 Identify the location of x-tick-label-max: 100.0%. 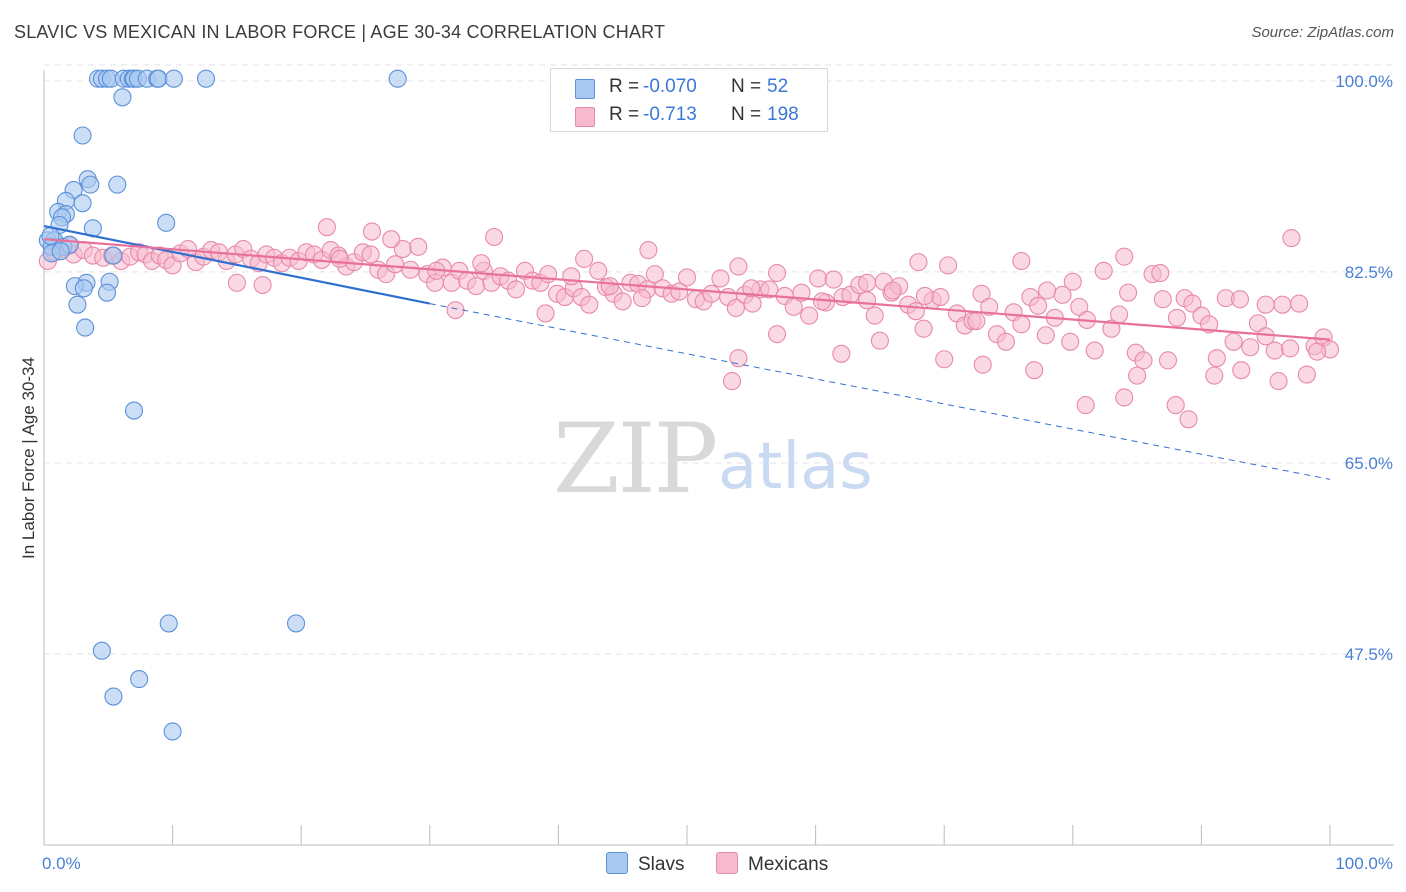
(1364, 863).